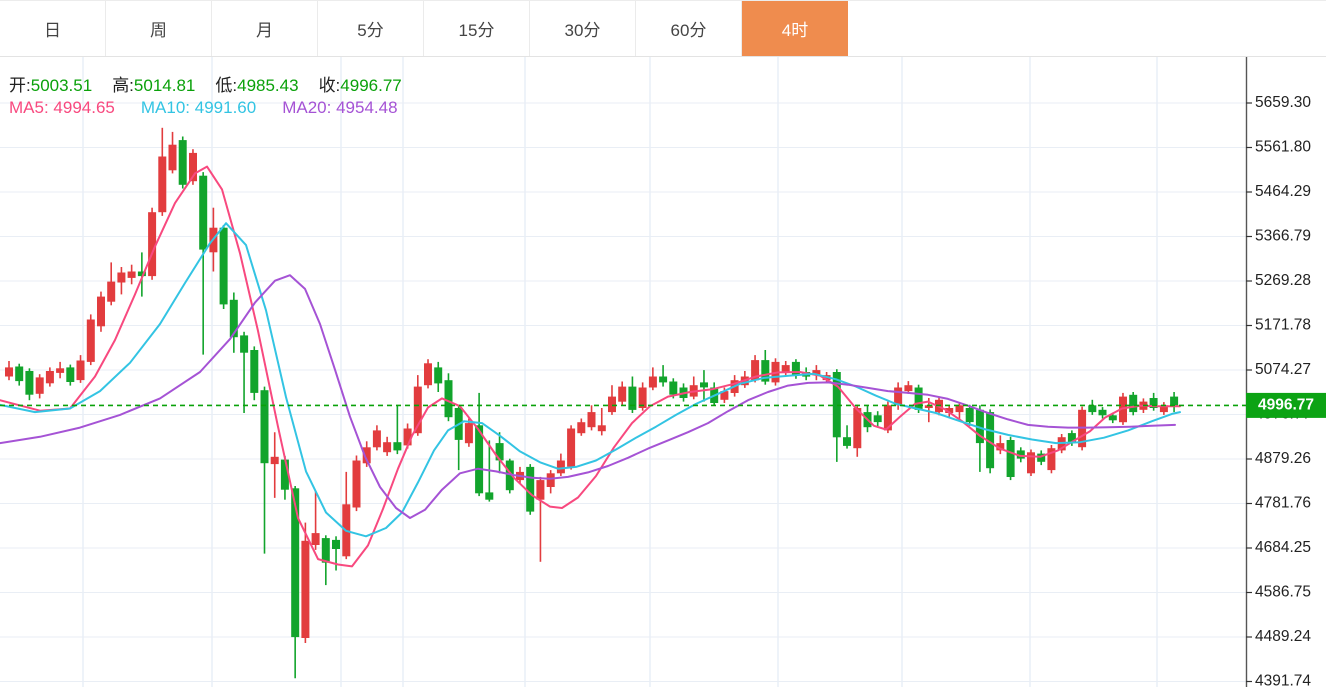  What do you see at coordinates (205, 83) in the screenshot?
I see `ohlc-legend: 开:5003.51 高:5014.81 低:4985.43 收:4996.77` at bounding box center [205, 83].